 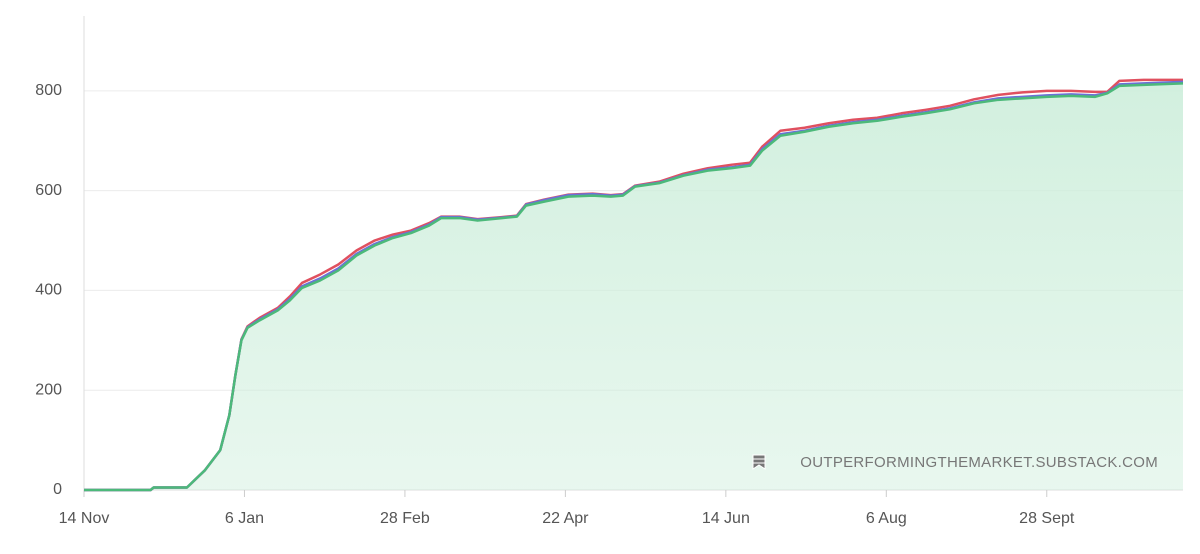 What do you see at coordinates (48, 389) in the screenshot?
I see `y-tick-label: 200` at bounding box center [48, 389].